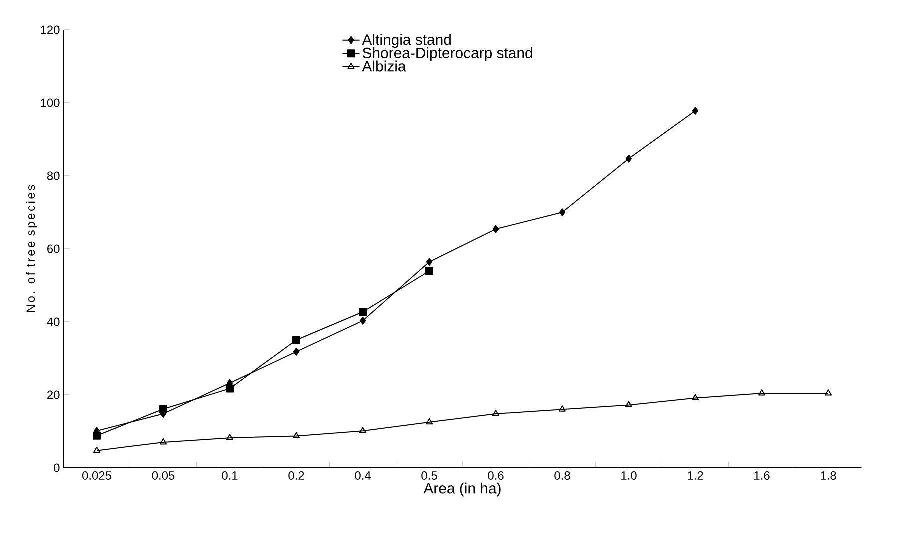 The image size is (899, 539). I want to click on legend-label: Albizia, so click(384, 66).